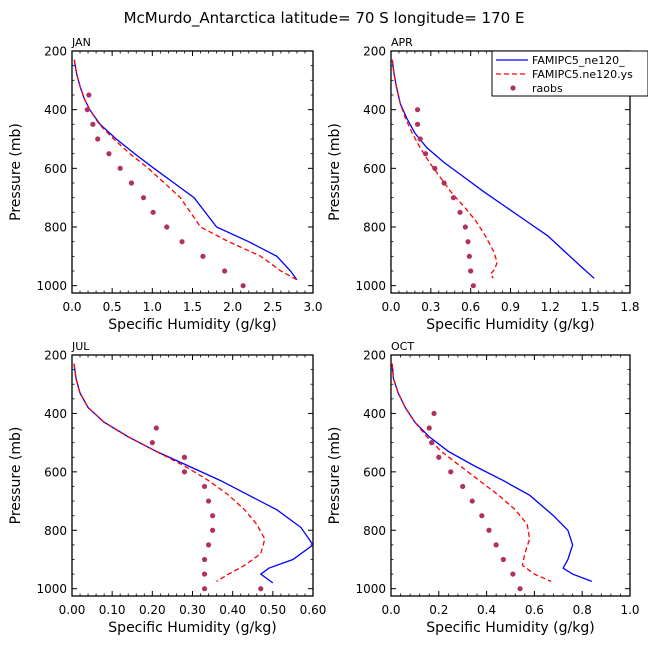 The height and width of the screenshot is (649, 648). What do you see at coordinates (547, 88) in the screenshot?
I see `legend-label: raobs` at bounding box center [547, 88].